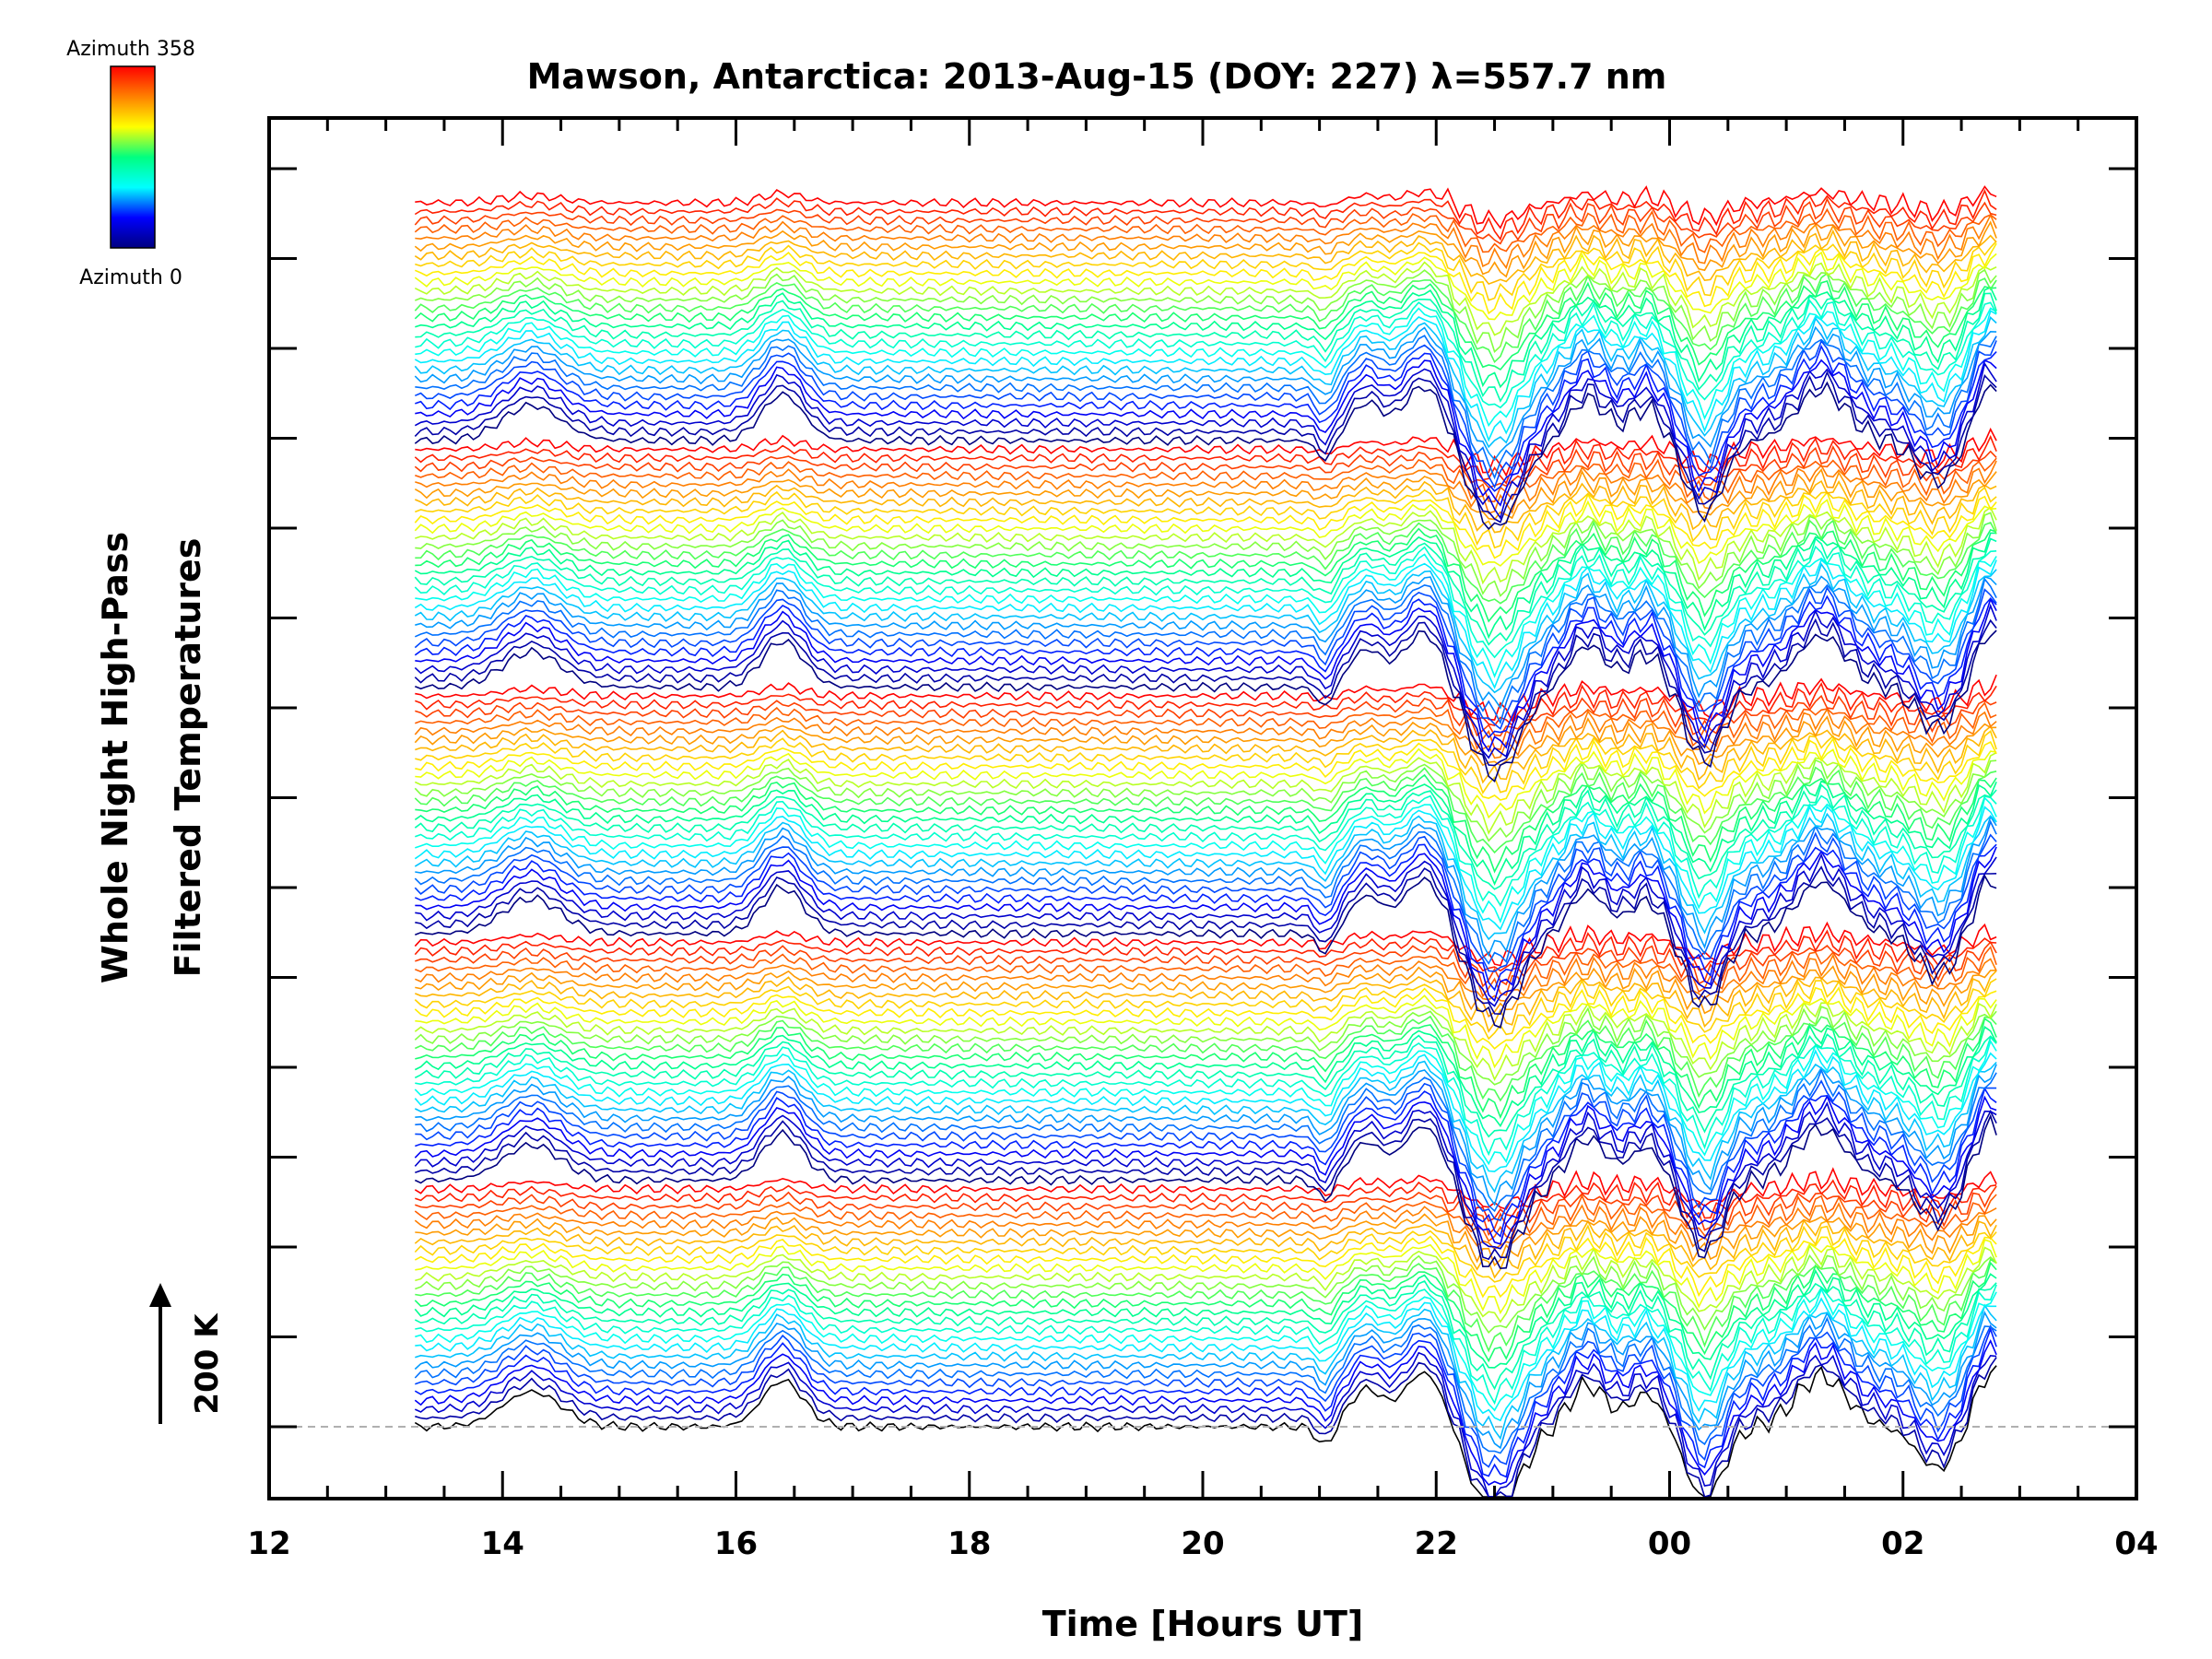 The height and width of the screenshot is (1659, 2212). Describe the element at coordinates (130, 49) in the screenshot. I see `colorbar-top-label: Azimuth 358` at that location.